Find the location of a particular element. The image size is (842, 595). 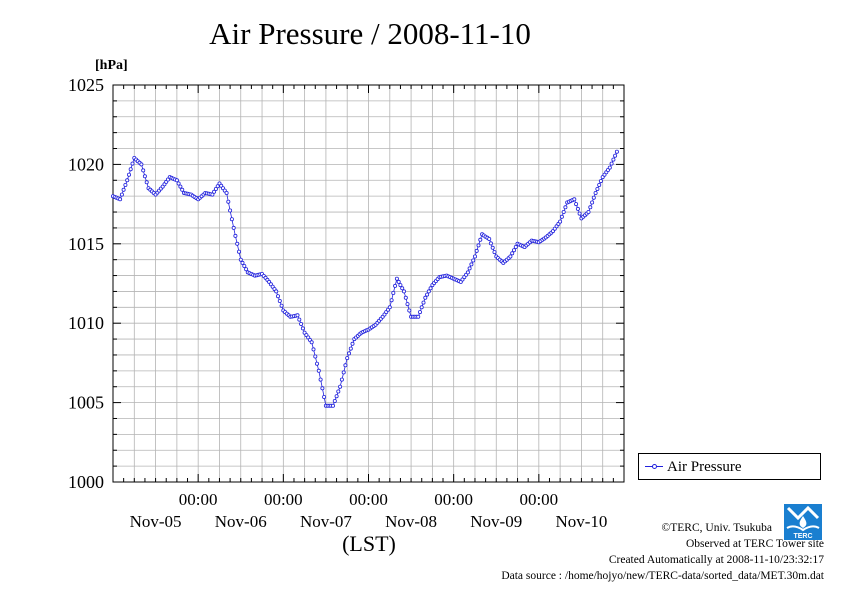

x-axis-label: (LST) is located at coordinates (369, 543).